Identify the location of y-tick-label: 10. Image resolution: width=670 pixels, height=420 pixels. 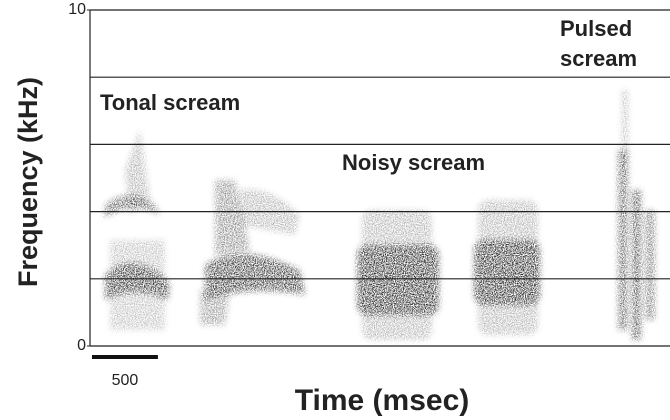
(77, 9).